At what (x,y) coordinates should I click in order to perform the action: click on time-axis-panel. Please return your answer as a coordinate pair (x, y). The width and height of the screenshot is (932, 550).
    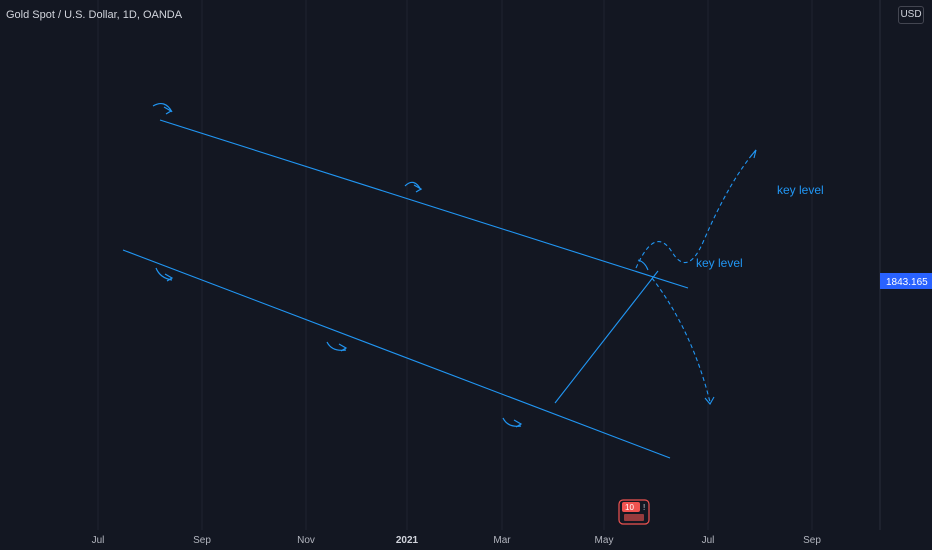
    Looking at the image, I should click on (466, 540).